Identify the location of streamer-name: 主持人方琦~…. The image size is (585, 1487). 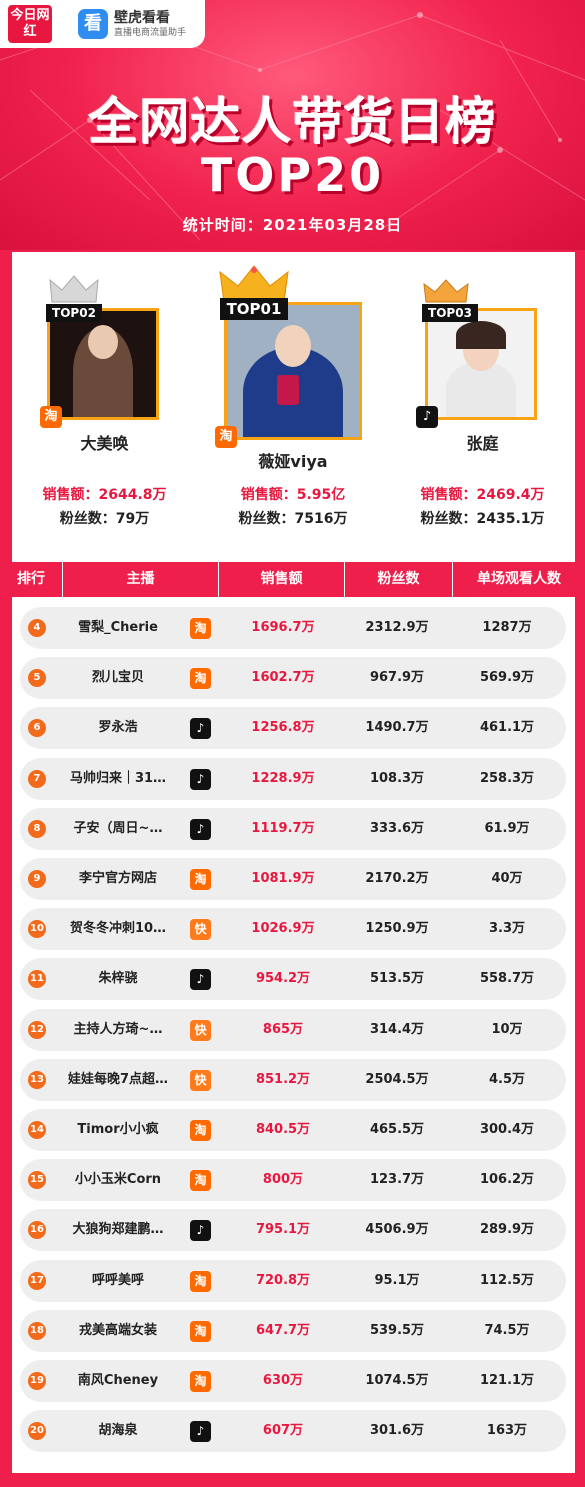
(118, 1029).